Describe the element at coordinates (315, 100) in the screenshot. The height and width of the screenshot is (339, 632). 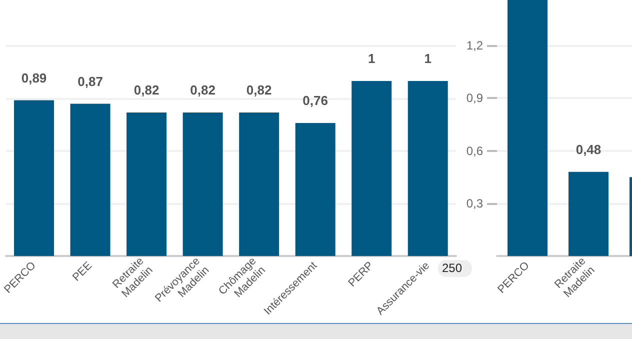
I see `data-label: 0,76` at that location.